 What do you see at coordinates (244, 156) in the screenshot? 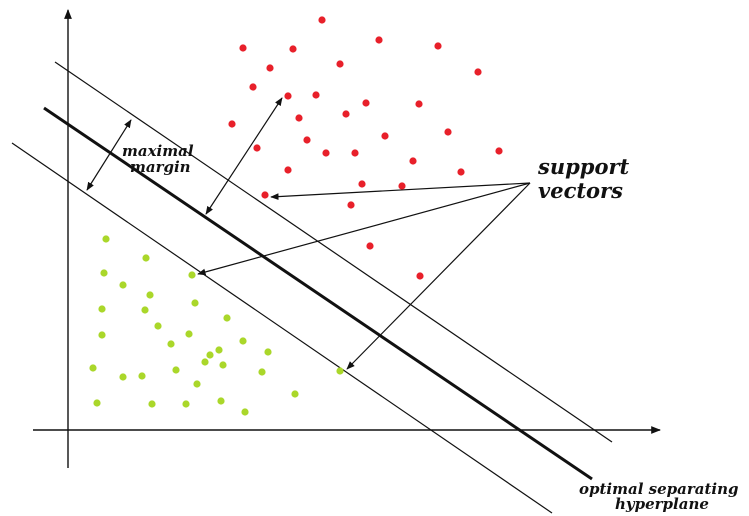
I see `half-margin-arrow` at bounding box center [244, 156].